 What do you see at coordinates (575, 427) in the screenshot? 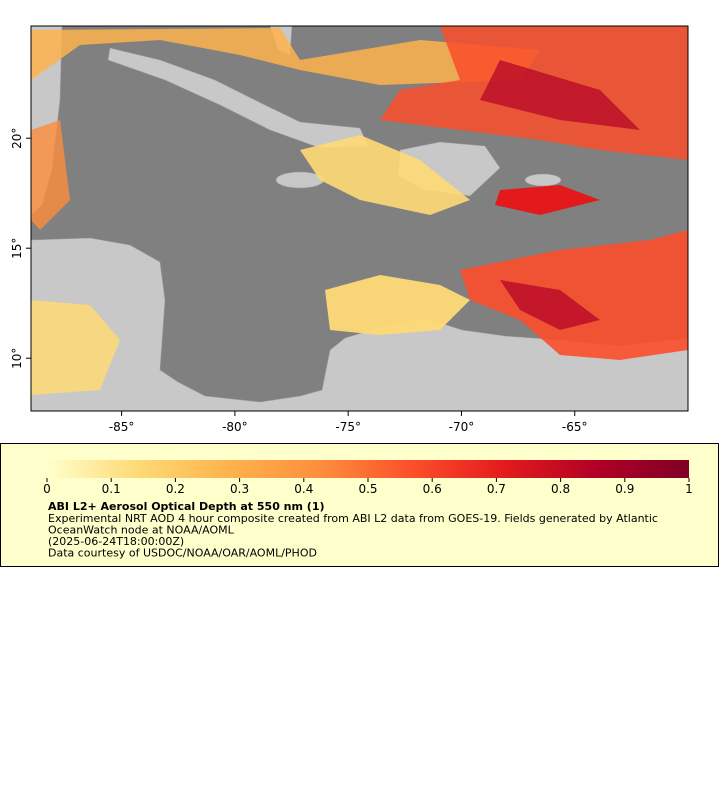
I see `x-tick-label: -65°` at bounding box center [575, 427].